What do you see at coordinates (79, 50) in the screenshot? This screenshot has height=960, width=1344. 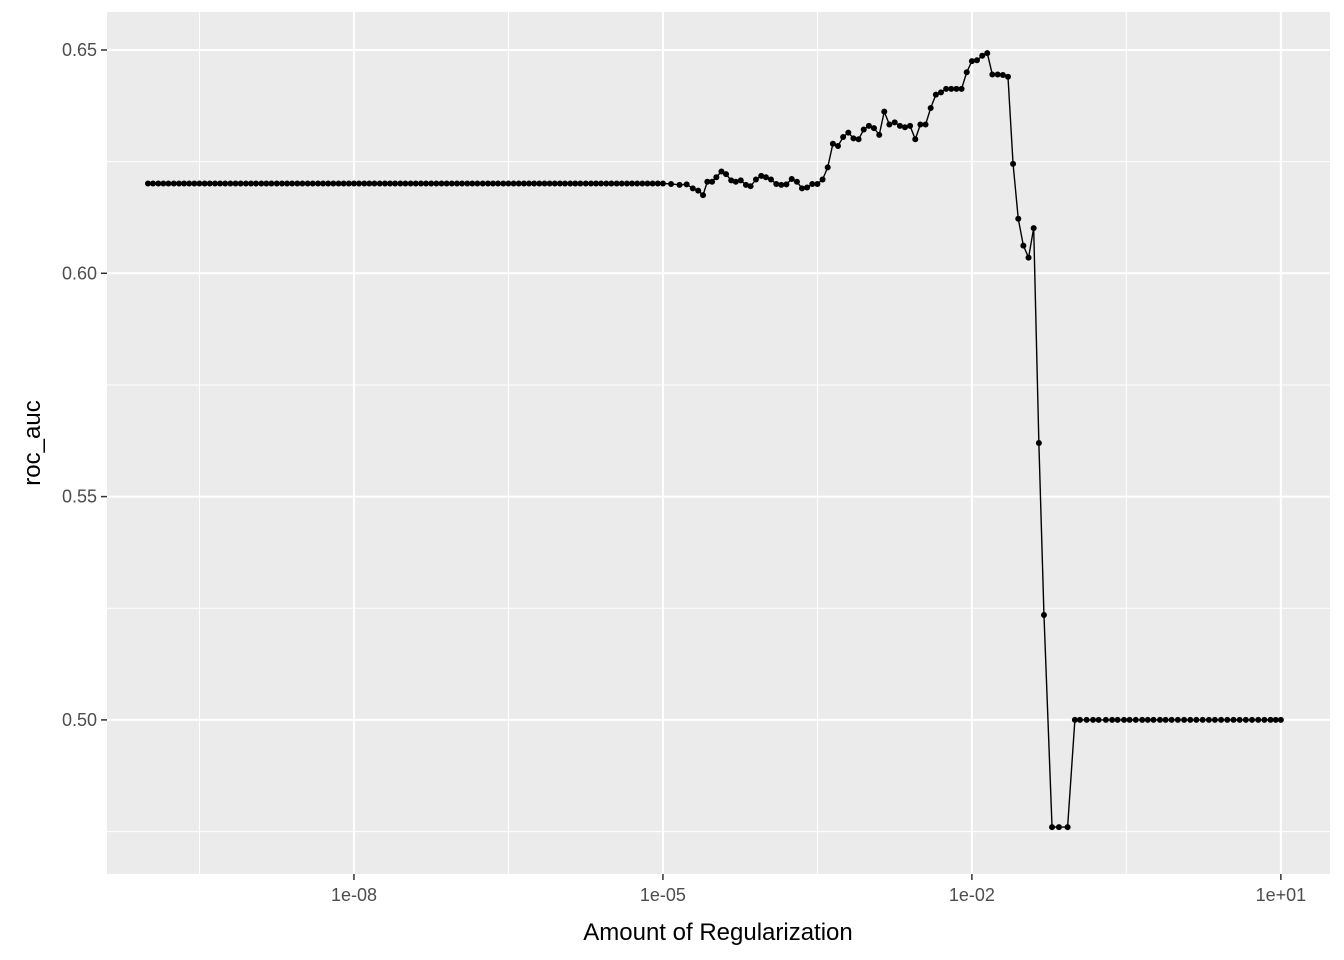 I see `y-tick-label: 0.65` at bounding box center [79, 50].